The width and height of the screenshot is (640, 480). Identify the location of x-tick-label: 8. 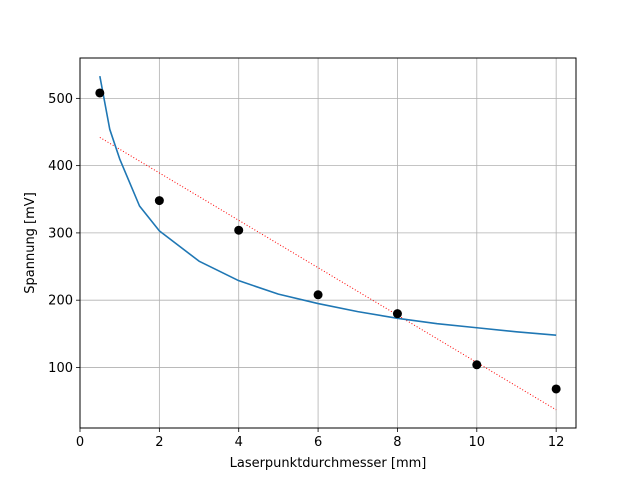
(397, 442).